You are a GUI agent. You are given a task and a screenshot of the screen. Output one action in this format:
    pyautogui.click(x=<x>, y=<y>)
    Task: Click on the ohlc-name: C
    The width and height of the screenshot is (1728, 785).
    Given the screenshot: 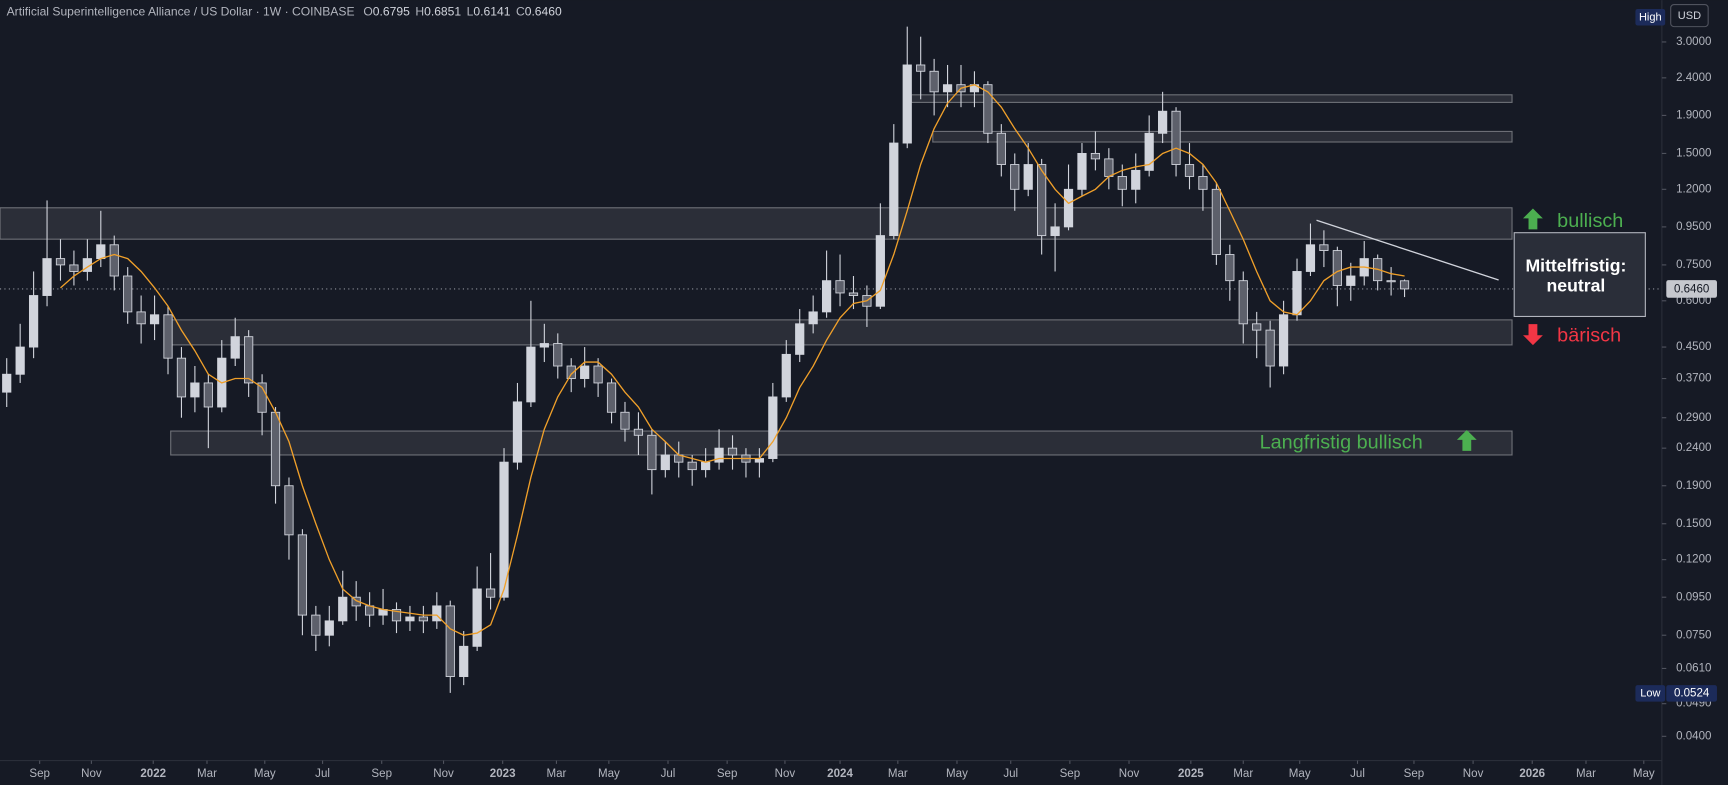 What is the action you would take?
    pyautogui.click(x=520, y=11)
    